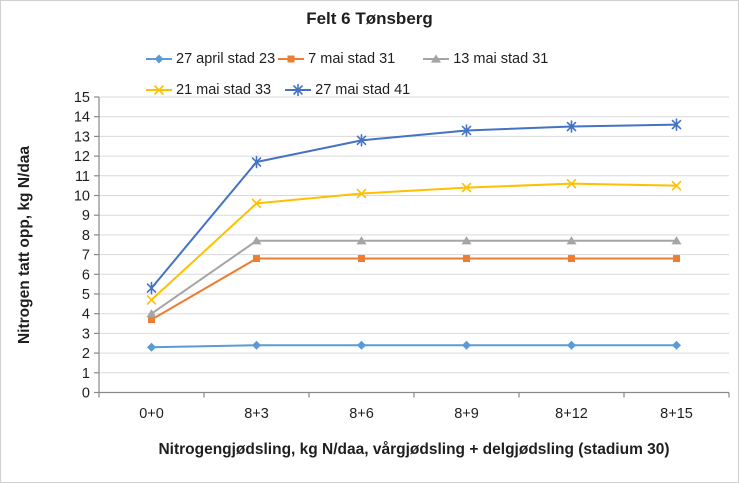 The image size is (739, 483). I want to click on y-tick-label: 5, so click(86, 295).